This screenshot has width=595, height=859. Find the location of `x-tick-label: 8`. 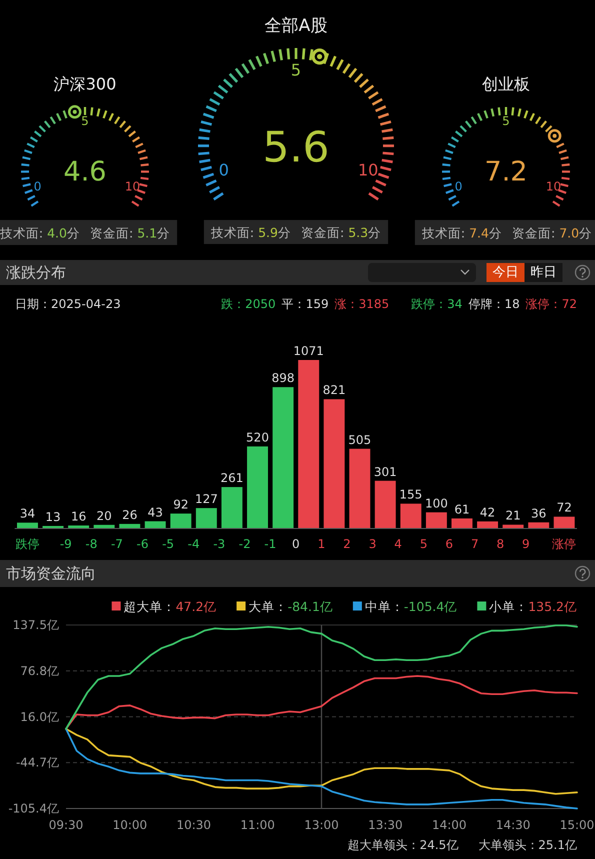

x-tick-label: 8 is located at coordinates (500, 544).